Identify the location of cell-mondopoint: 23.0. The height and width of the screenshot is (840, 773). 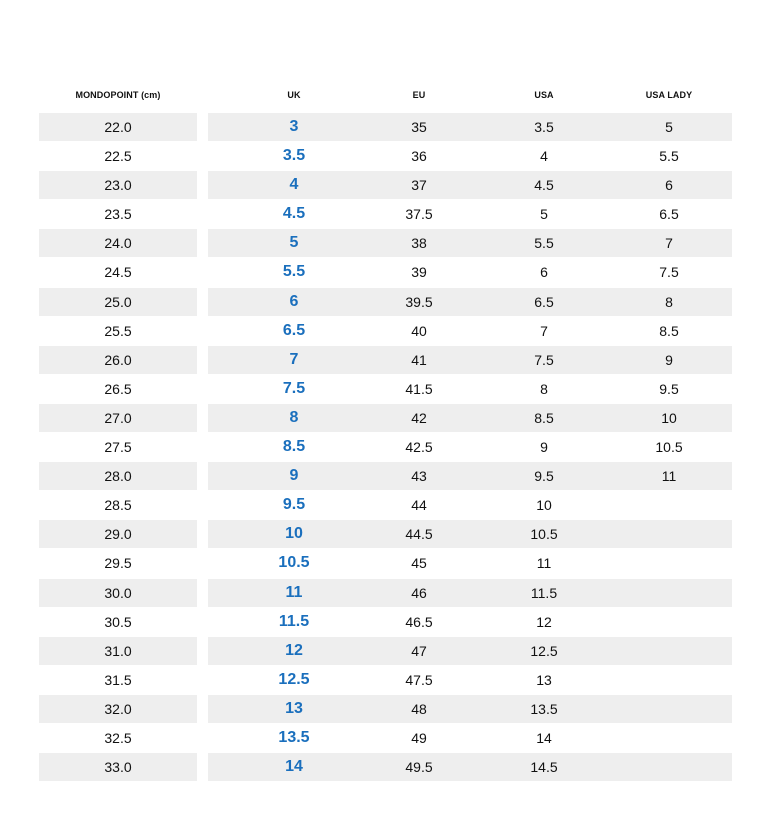
(118, 185).